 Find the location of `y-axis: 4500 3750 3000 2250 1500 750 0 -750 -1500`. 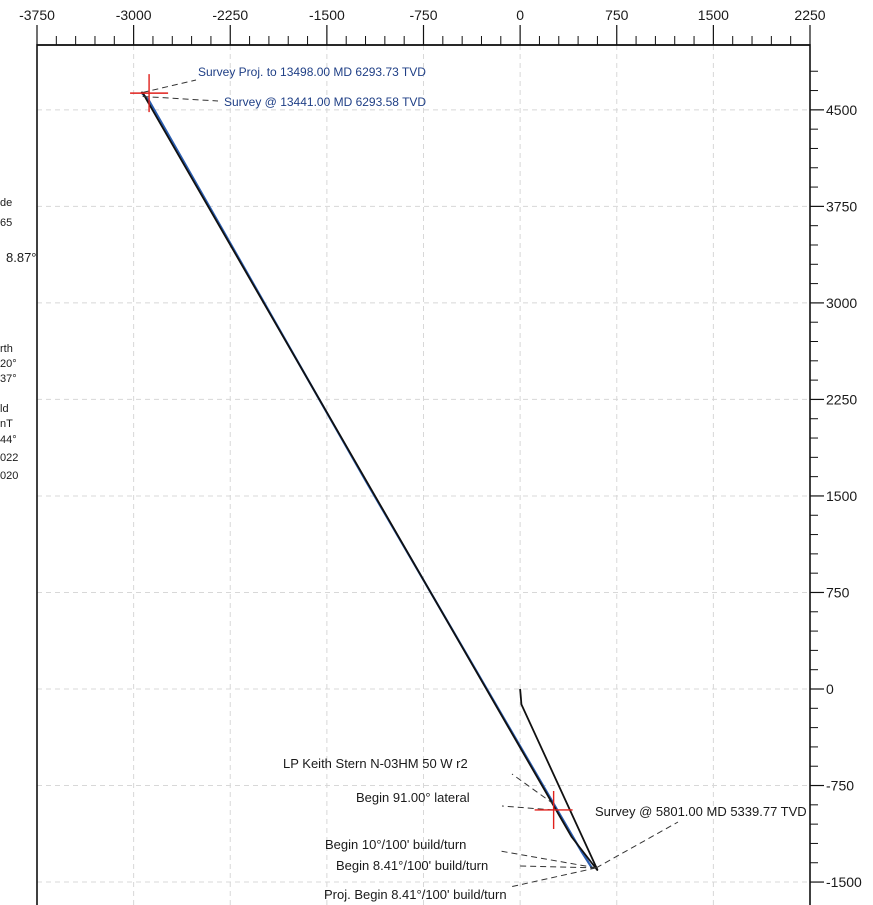

y-axis: 4500 3750 3000 2250 1500 750 0 -750 -1500 is located at coordinates (836, 480).